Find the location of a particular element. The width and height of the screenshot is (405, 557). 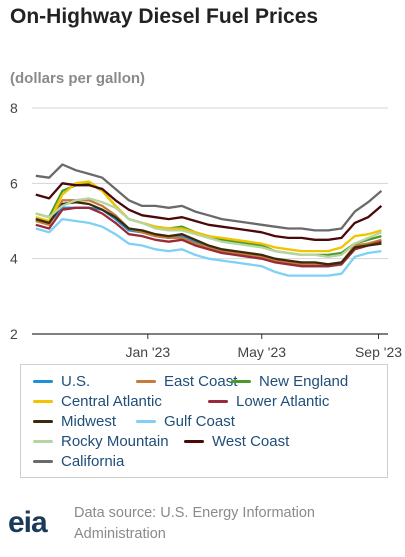

legend-item: New England is located at coordinates (289, 381).